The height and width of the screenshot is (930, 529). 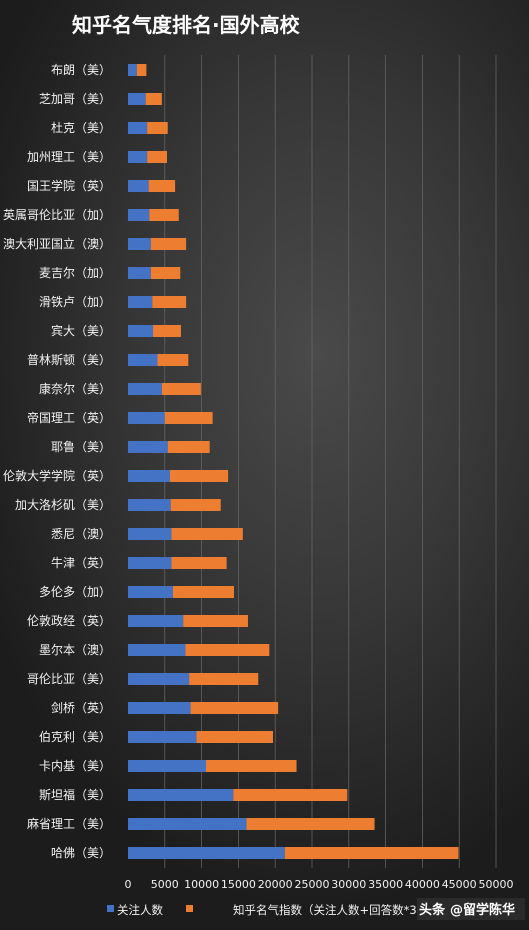 What do you see at coordinates (81, 853) in the screenshot?
I see `category-label: 哈佛（美）` at bounding box center [81, 853].